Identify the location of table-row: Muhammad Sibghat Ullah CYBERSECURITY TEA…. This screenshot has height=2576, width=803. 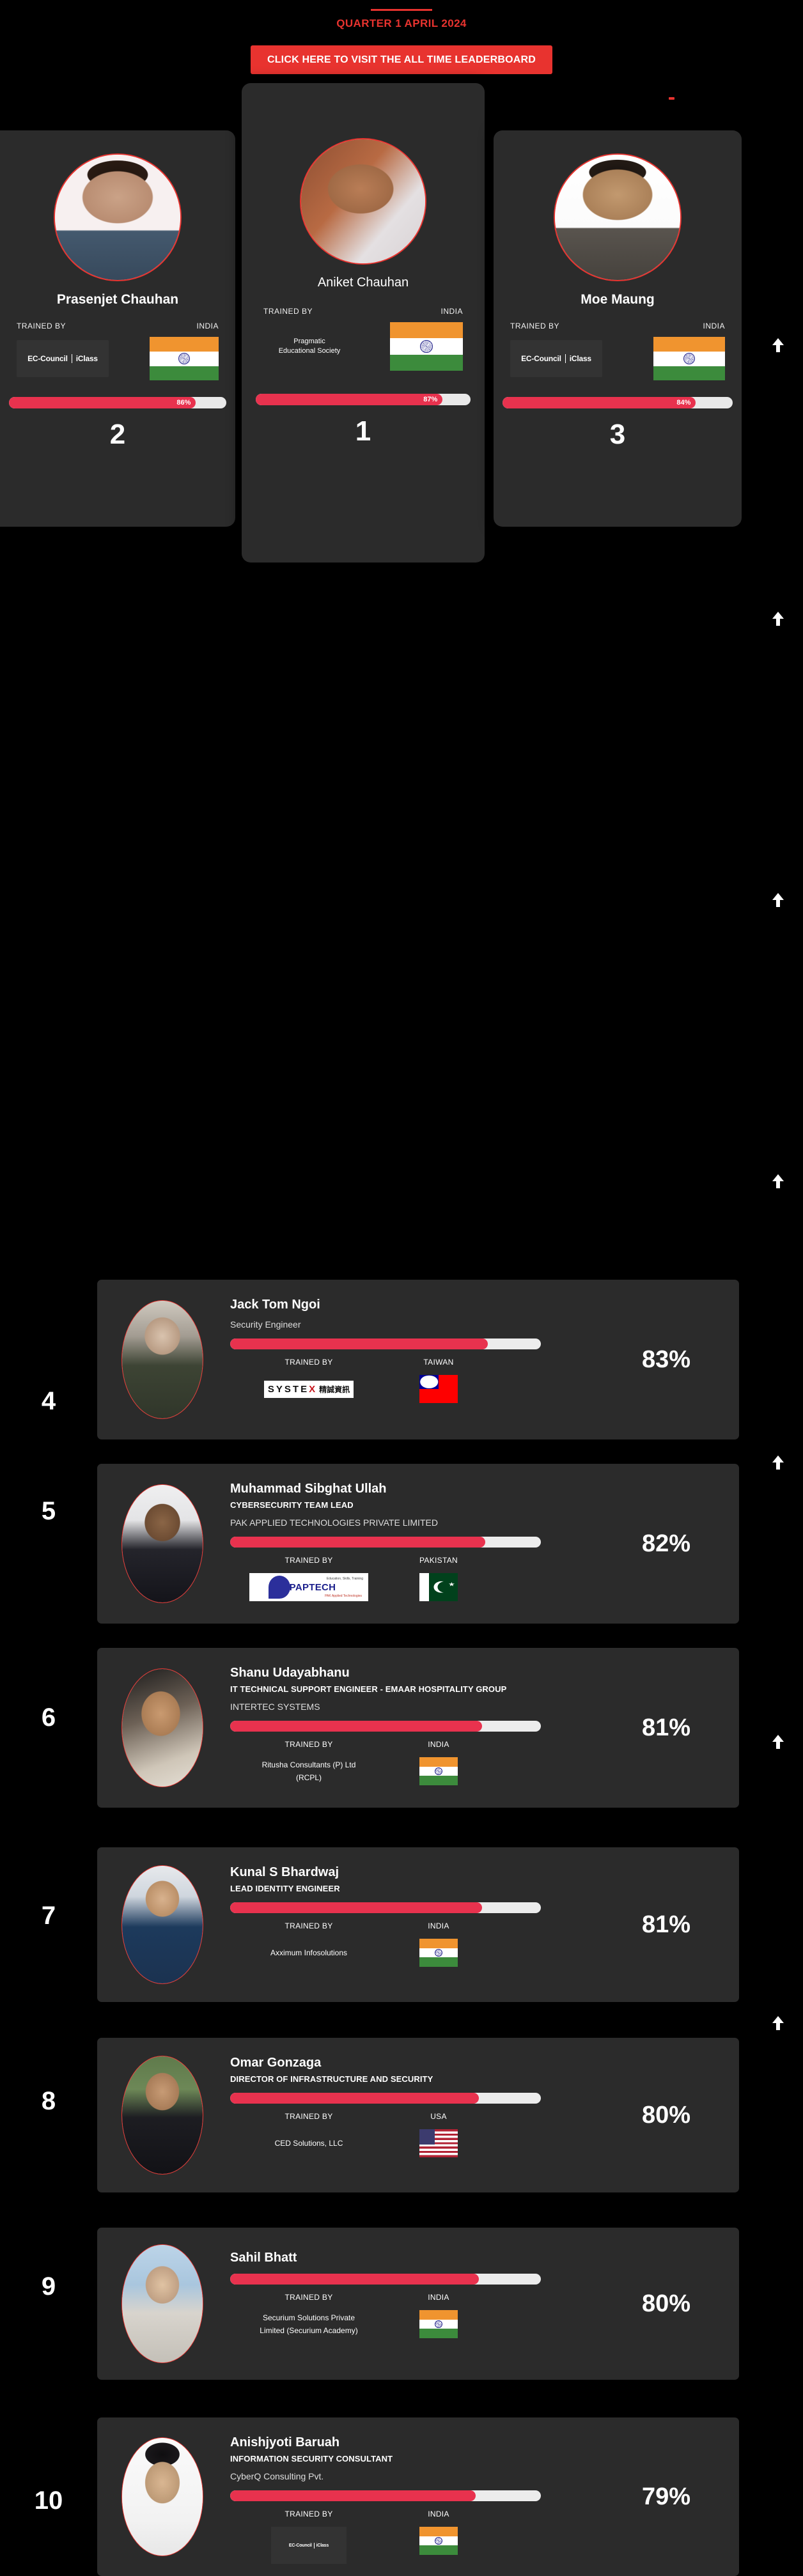
(418, 1544).